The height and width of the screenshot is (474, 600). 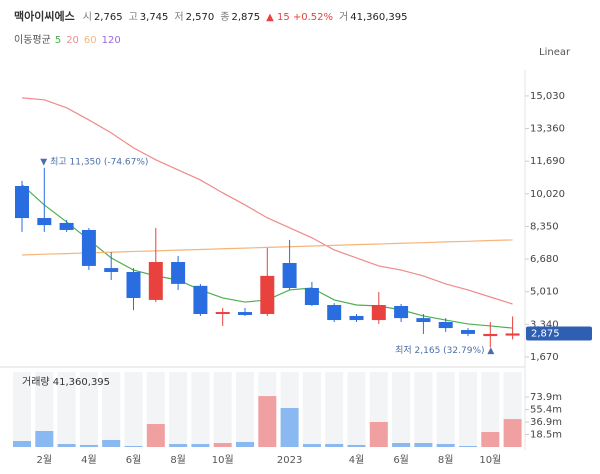 What do you see at coordinates (544, 324) in the screenshot?
I see `y-tick-label: 3,340` at bounding box center [544, 324].